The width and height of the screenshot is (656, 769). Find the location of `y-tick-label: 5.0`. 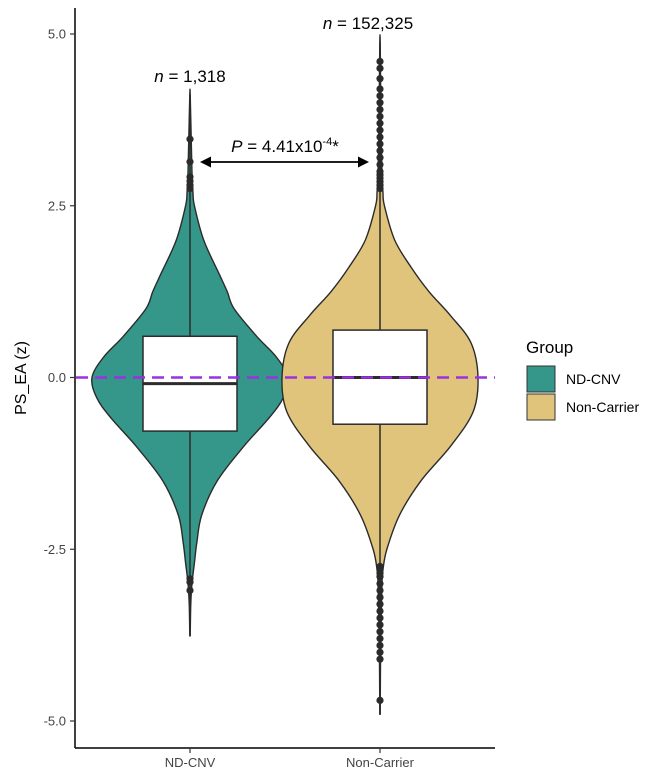

y-tick-label: 5.0 is located at coordinates (57, 34).